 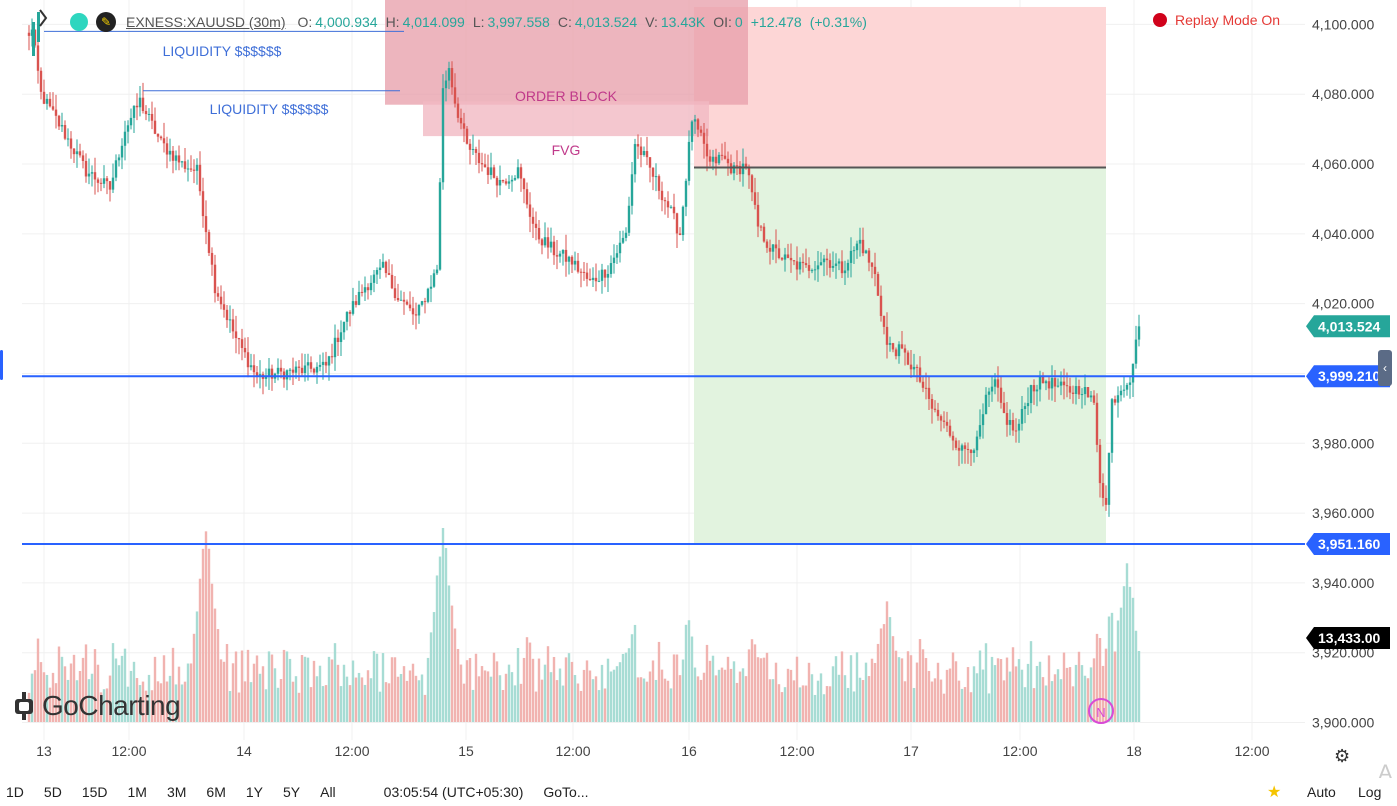 I want to click on timeframe-1d: 1D, so click(x=15, y=792).